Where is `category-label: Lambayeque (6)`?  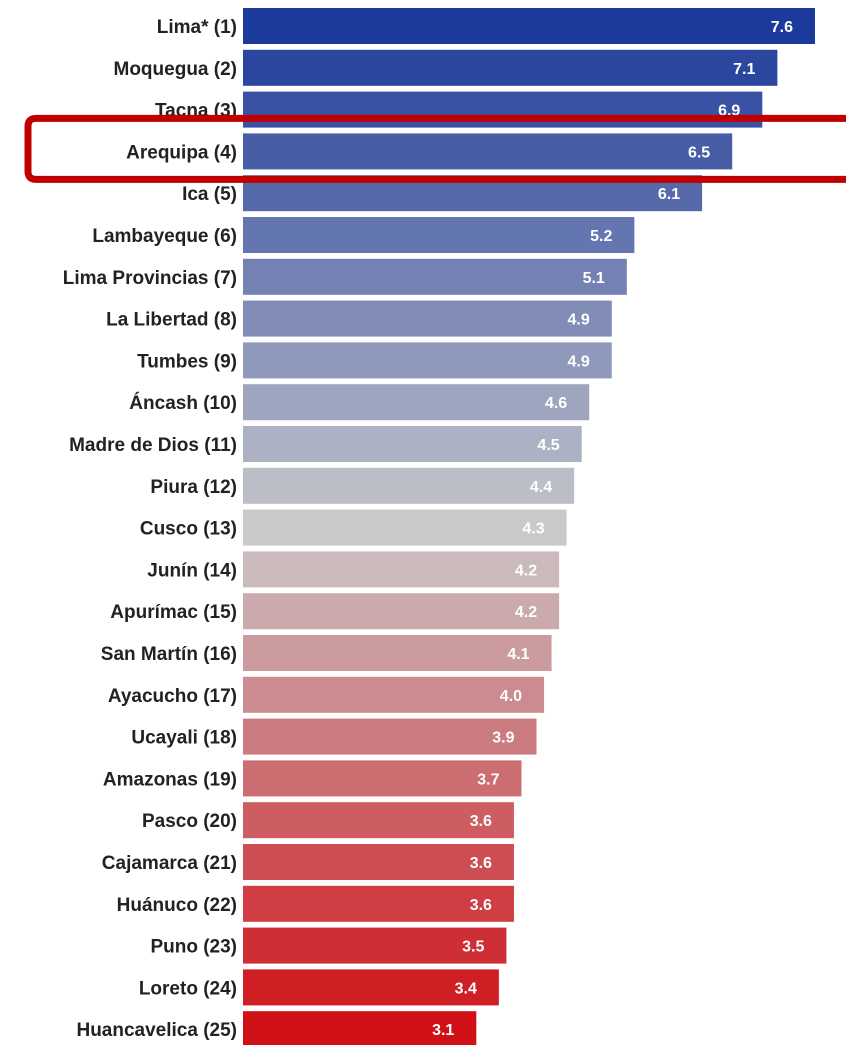
category-label: Lambayeque (6) is located at coordinates (164, 236).